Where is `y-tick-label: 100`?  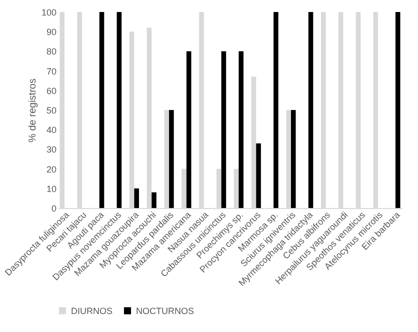
y-tick-label: 100 is located at coordinates (48, 13).